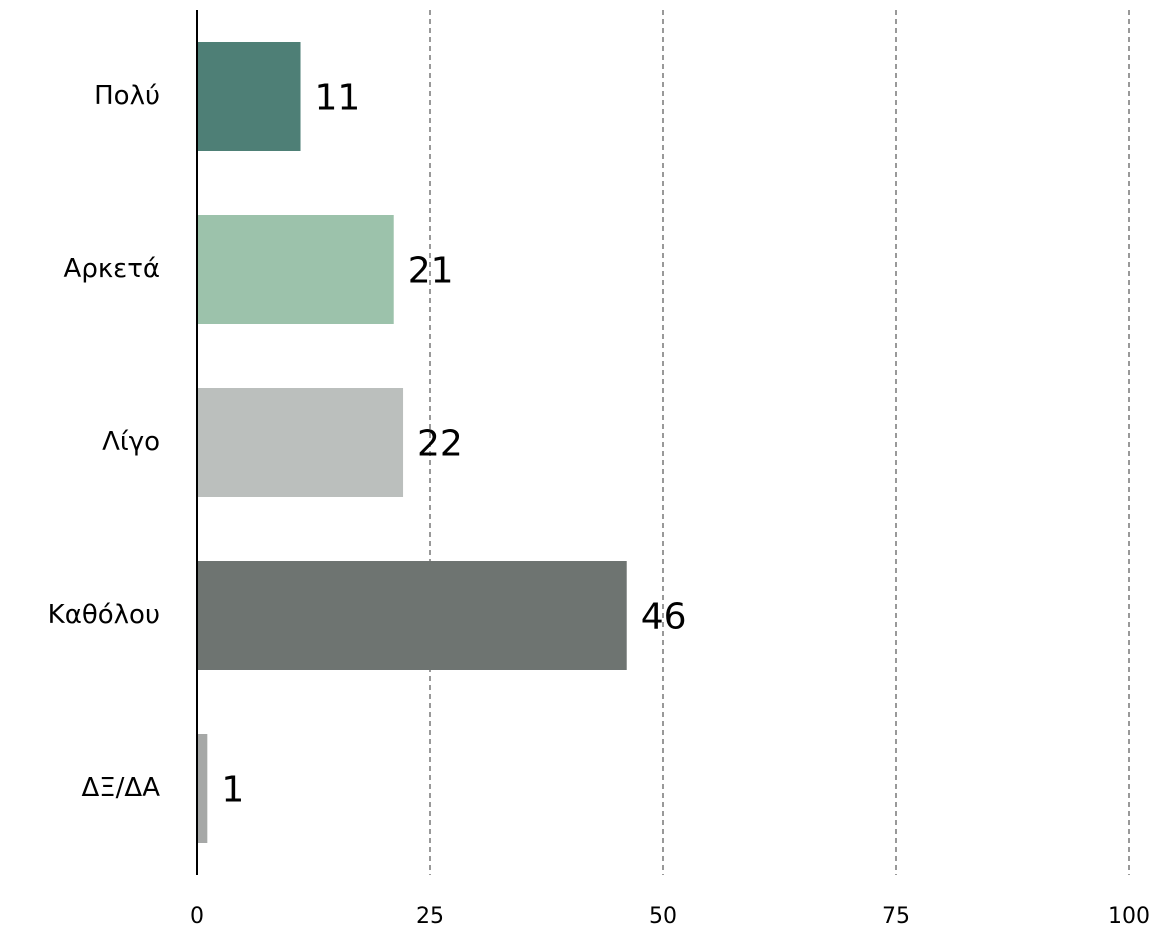  I want to click on value-label: 1, so click(232, 790).